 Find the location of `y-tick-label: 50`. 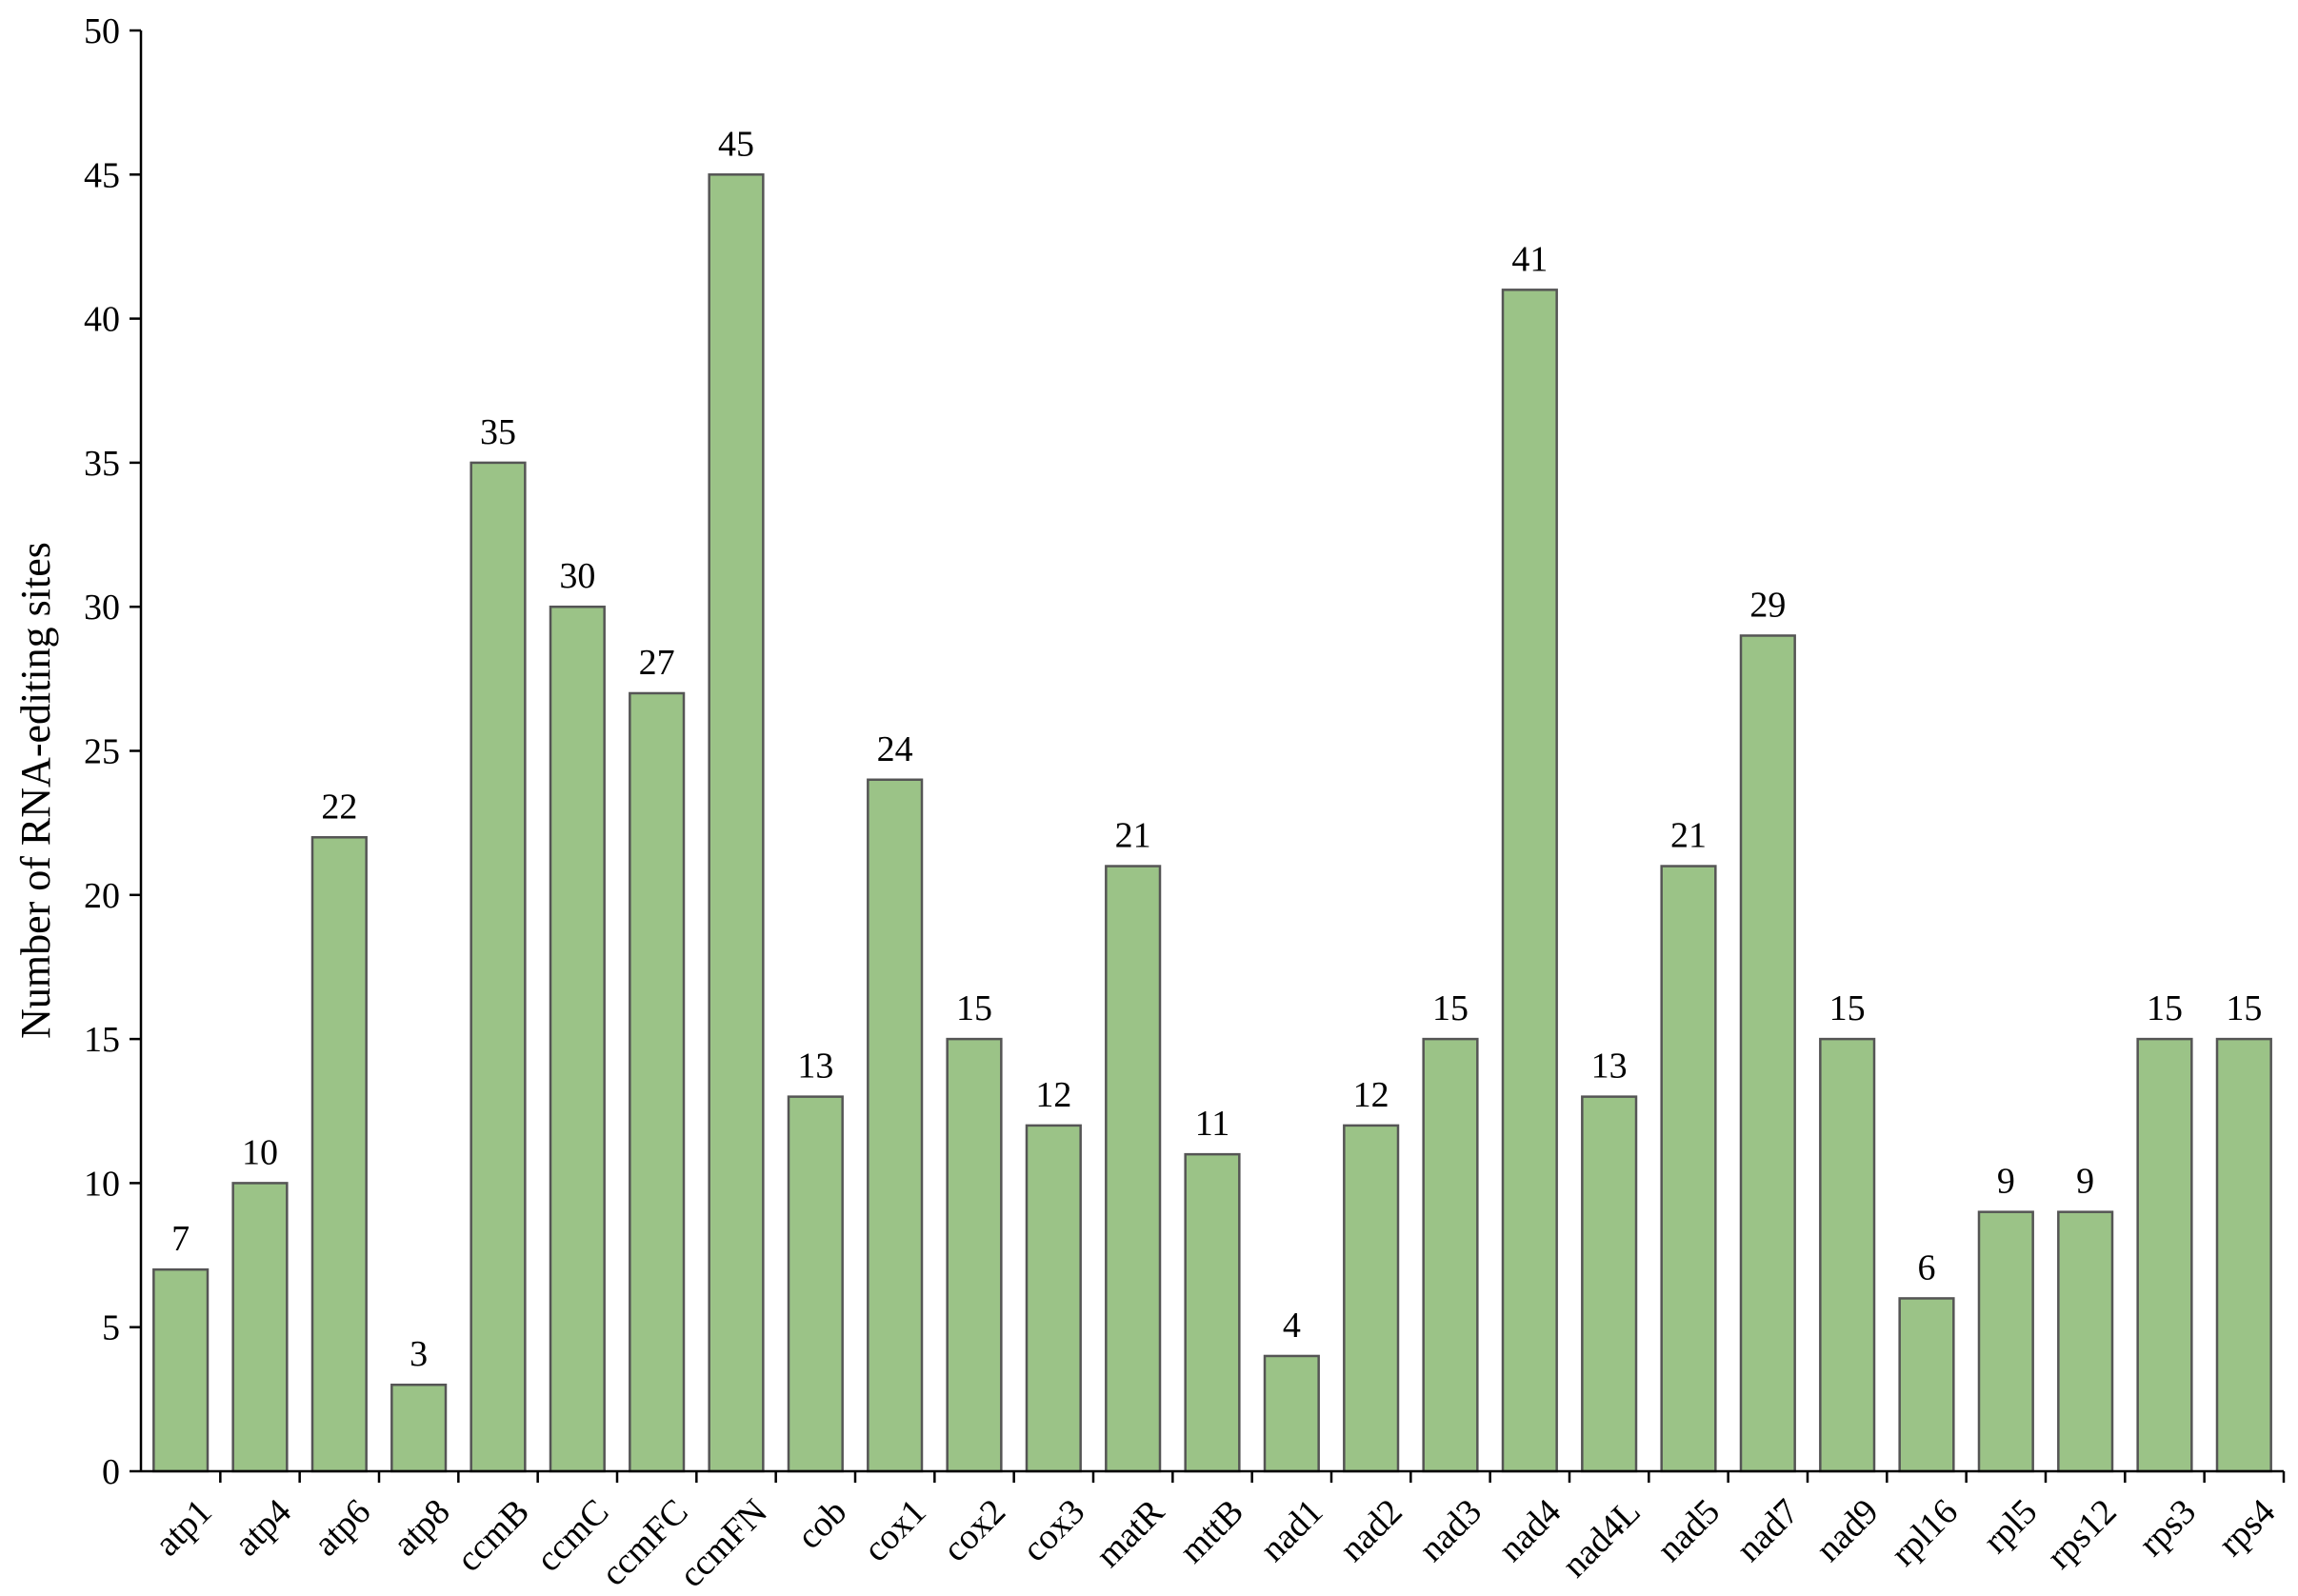

y-tick-label: 50 is located at coordinates (102, 31).